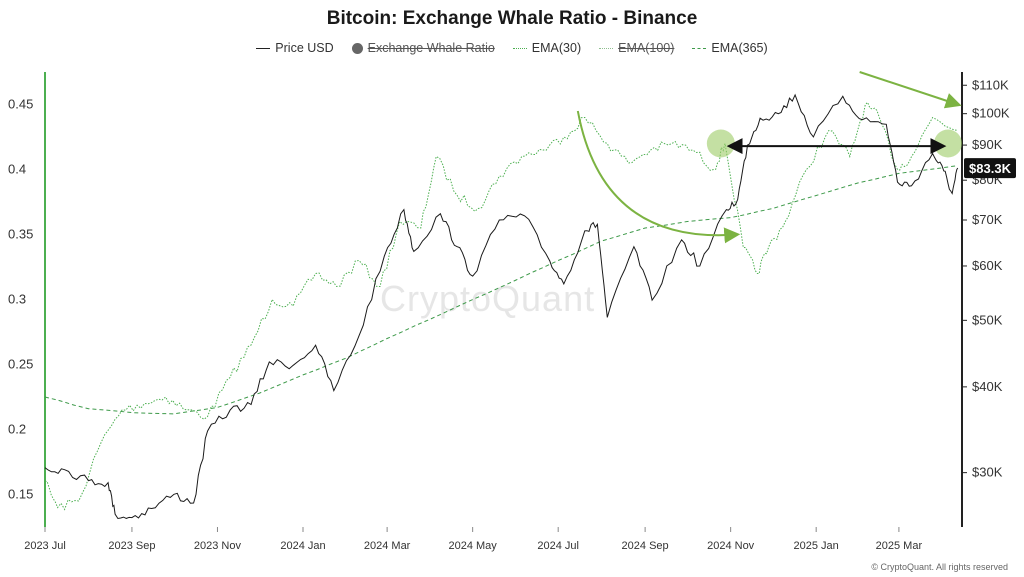  I want to click on legend-item-ema100: EMA(100), so click(636, 48).